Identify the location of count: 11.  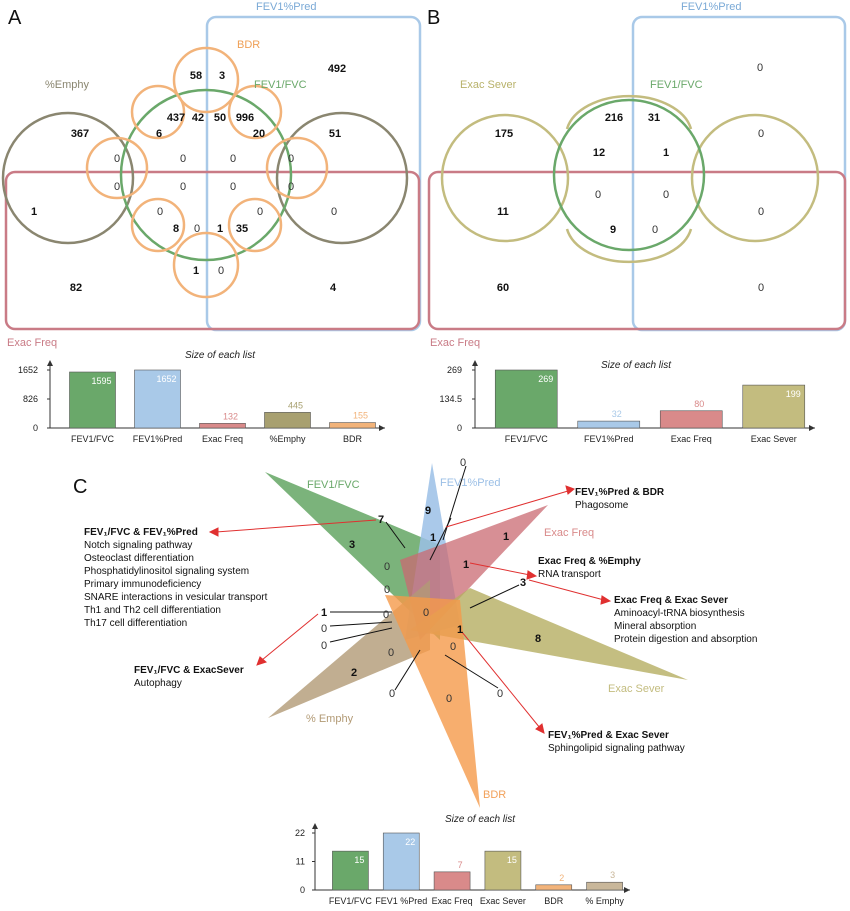
(503, 212).